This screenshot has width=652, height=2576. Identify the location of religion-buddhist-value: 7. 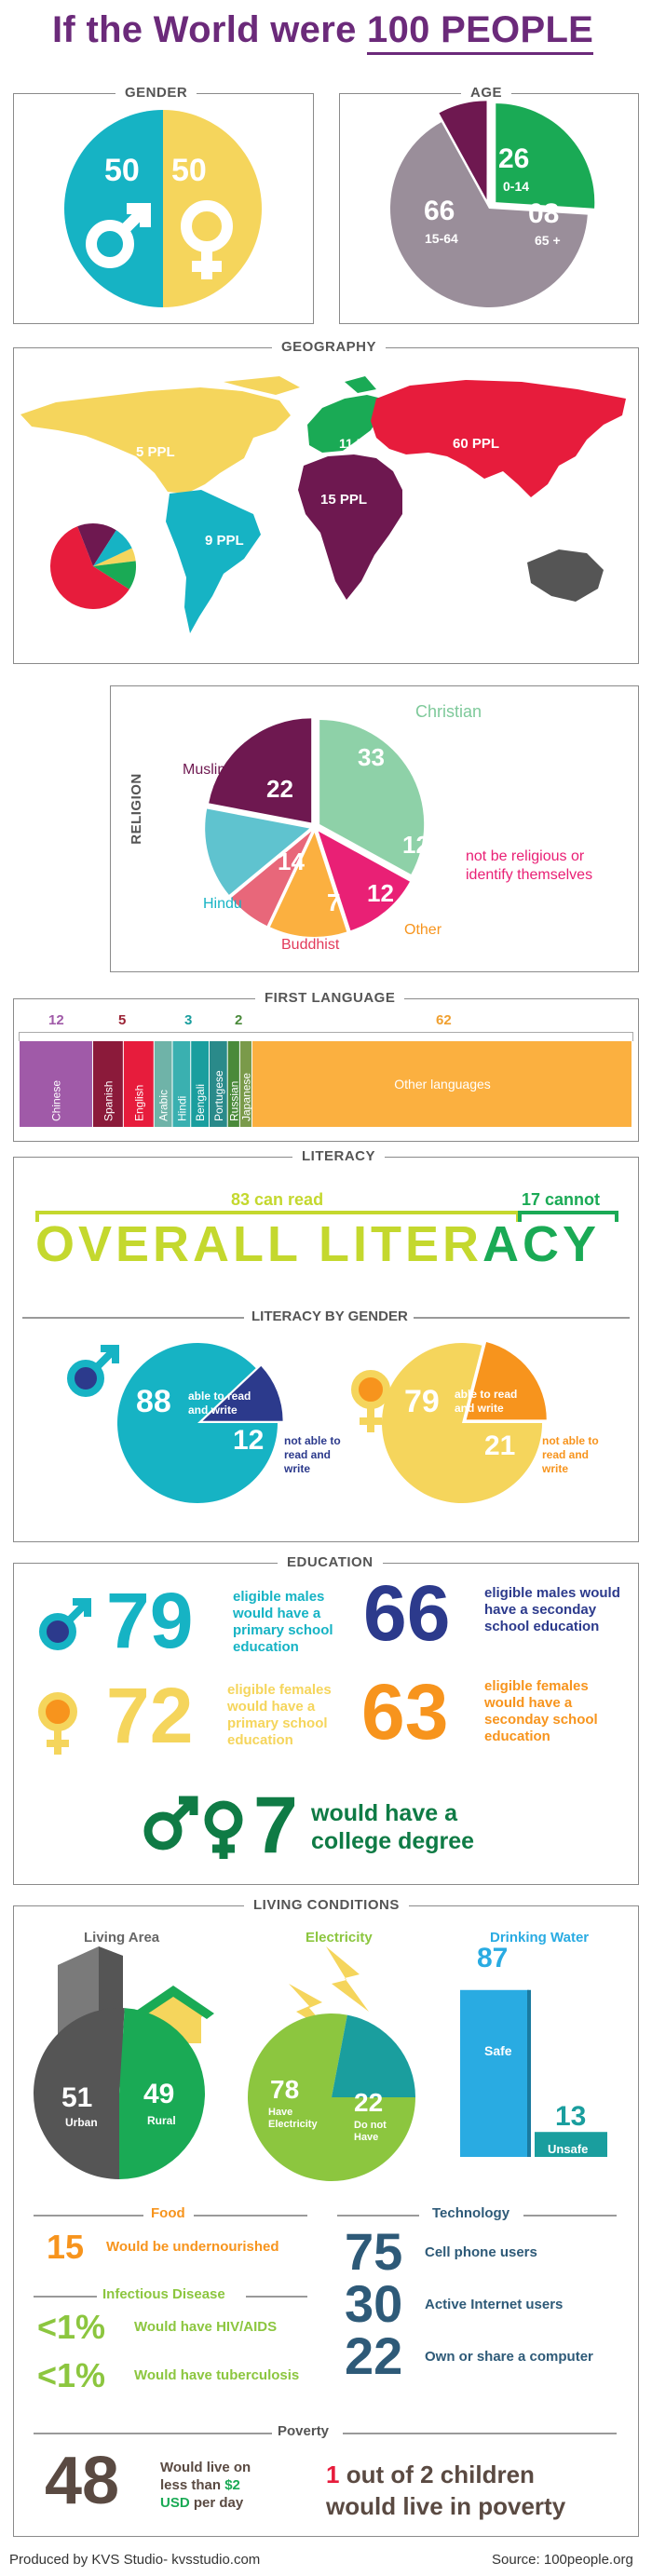
(334, 902).